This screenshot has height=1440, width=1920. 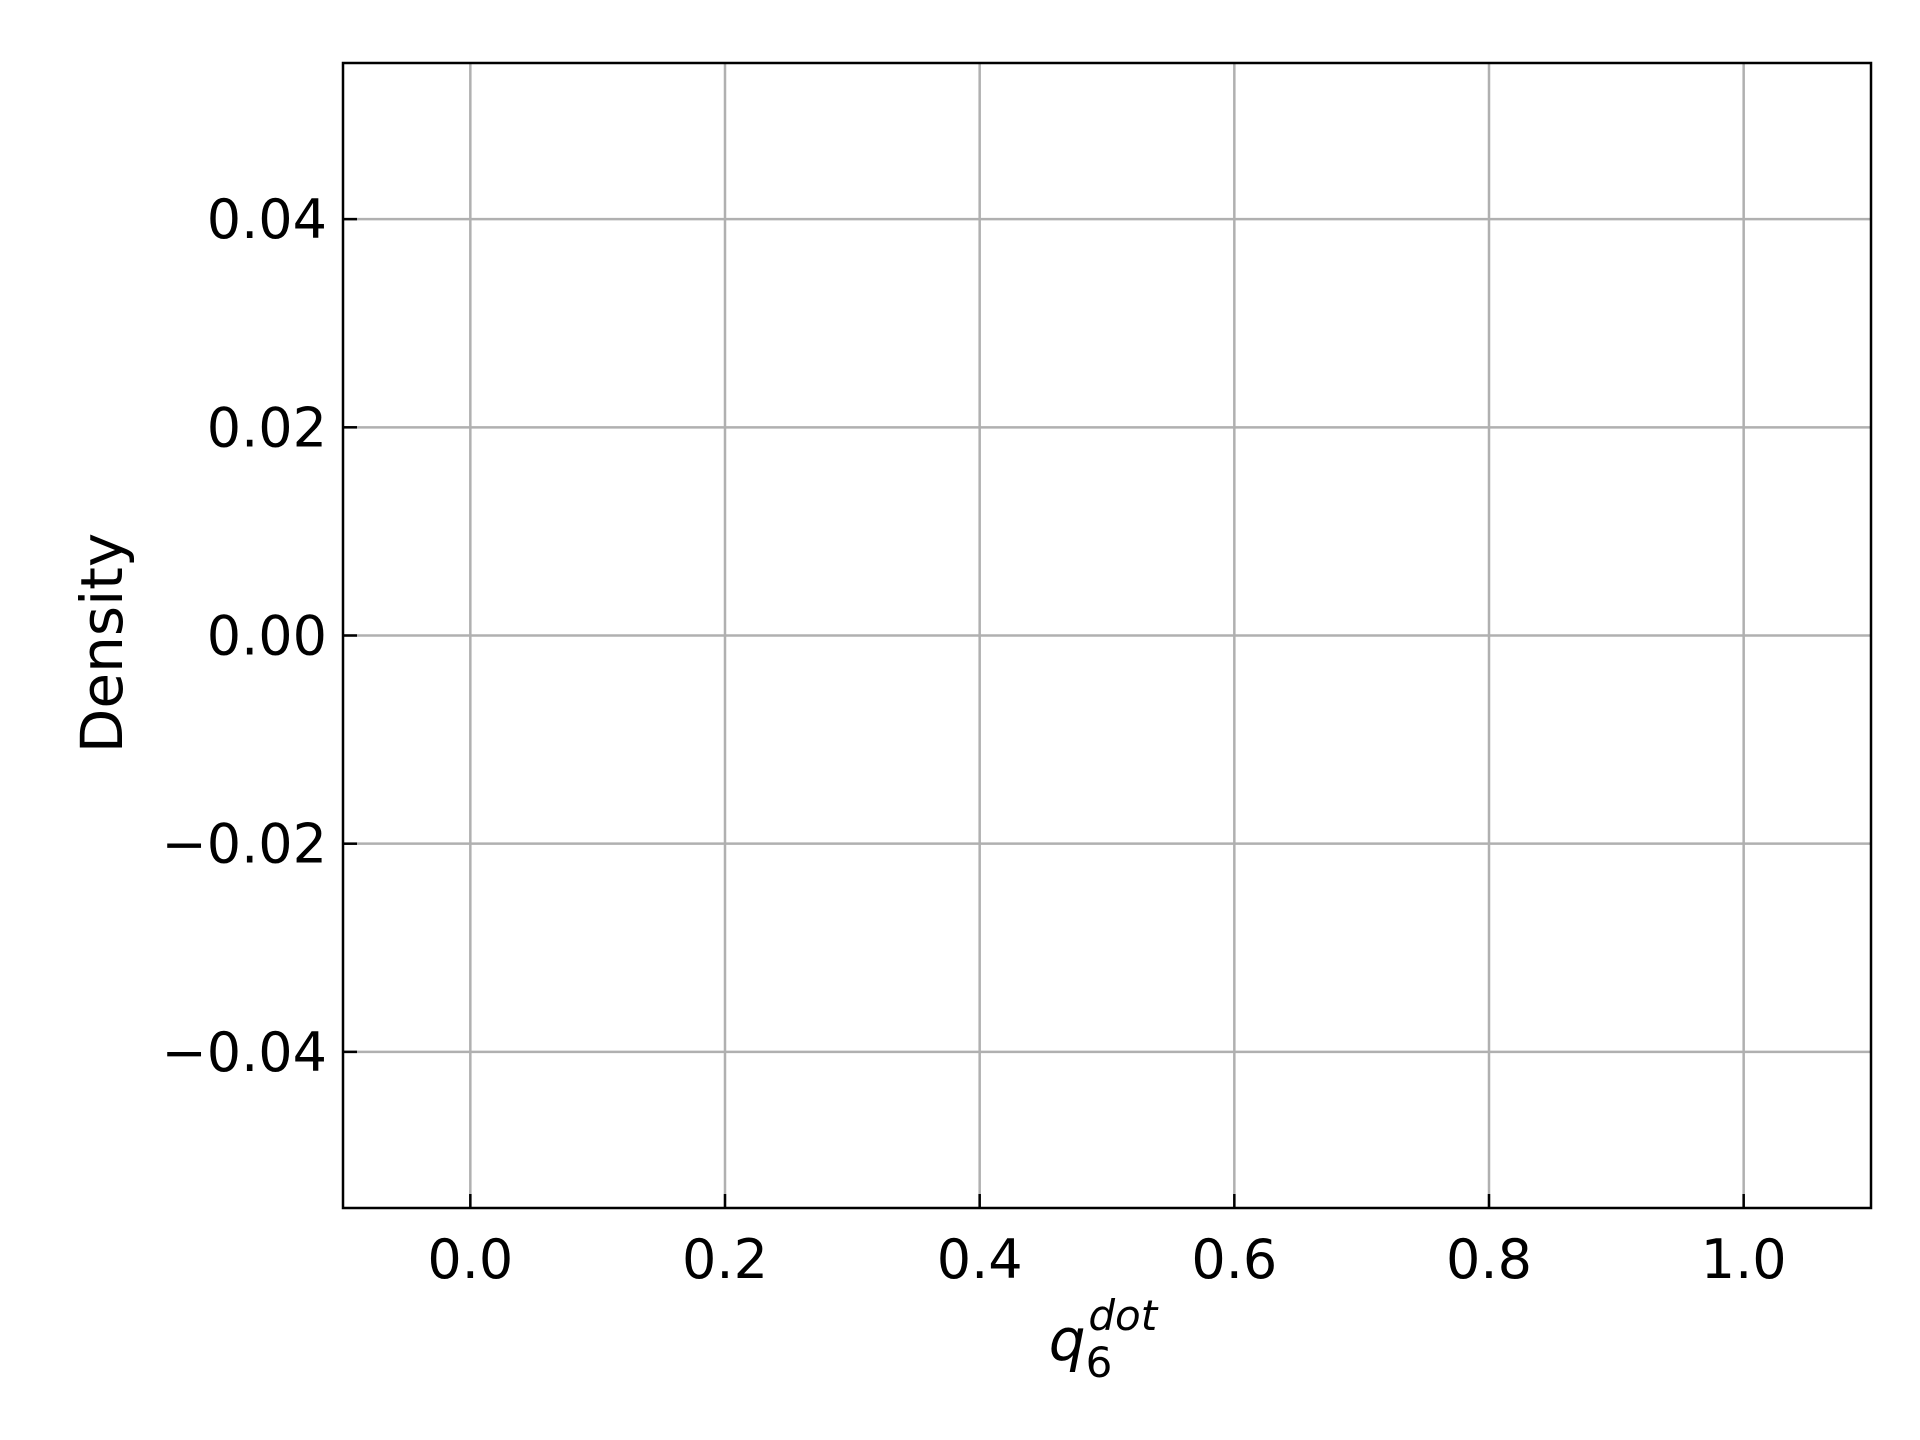 What do you see at coordinates (244, 844) in the screenshot?
I see `y-tick-label: −0.02` at bounding box center [244, 844].